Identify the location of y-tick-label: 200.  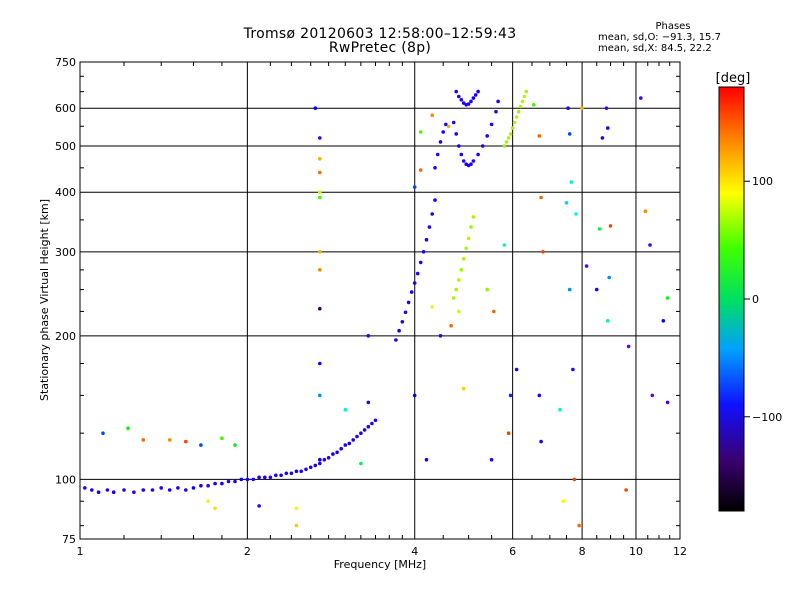
(65, 336).